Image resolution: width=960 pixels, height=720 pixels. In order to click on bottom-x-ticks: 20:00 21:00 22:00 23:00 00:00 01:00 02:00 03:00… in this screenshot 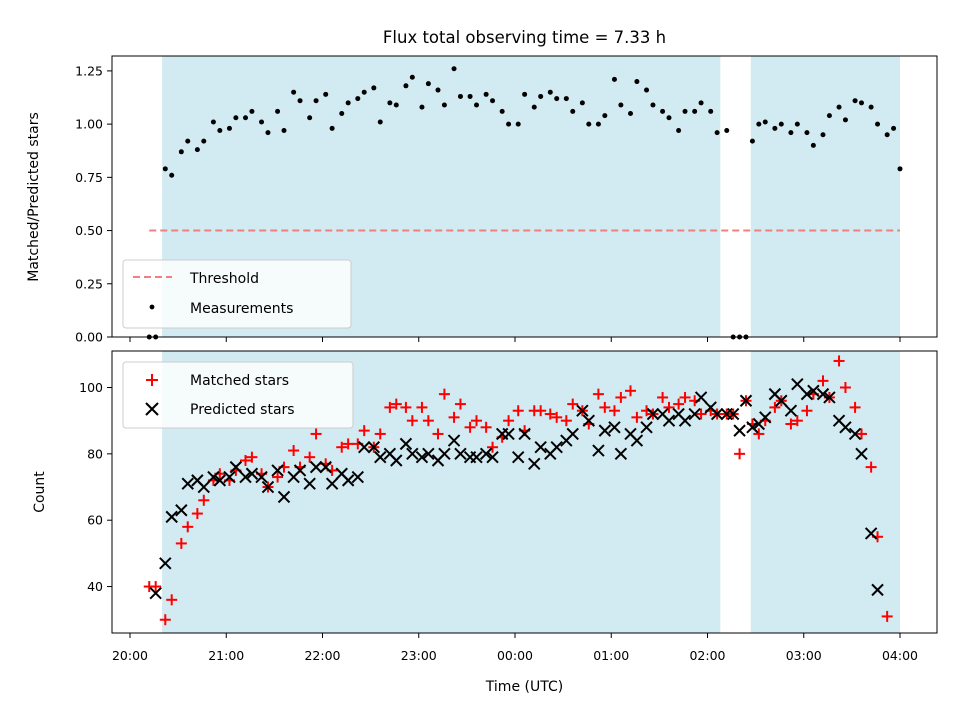, I will do `click(515, 648)`.